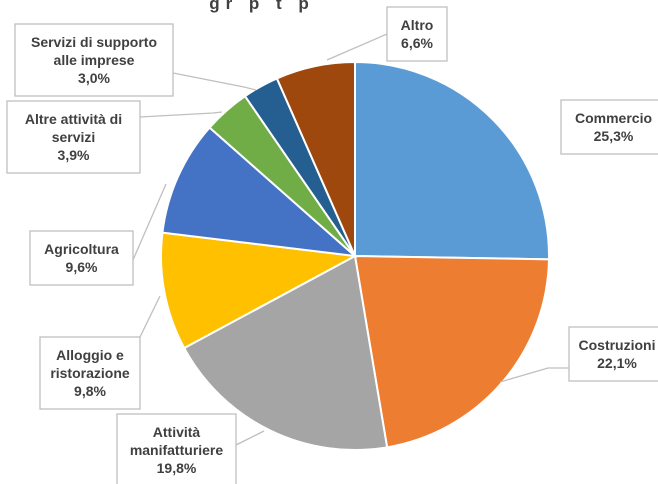  Describe the element at coordinates (417, 43) in the screenshot. I see `data-label-value-altro: 6,6%` at that location.